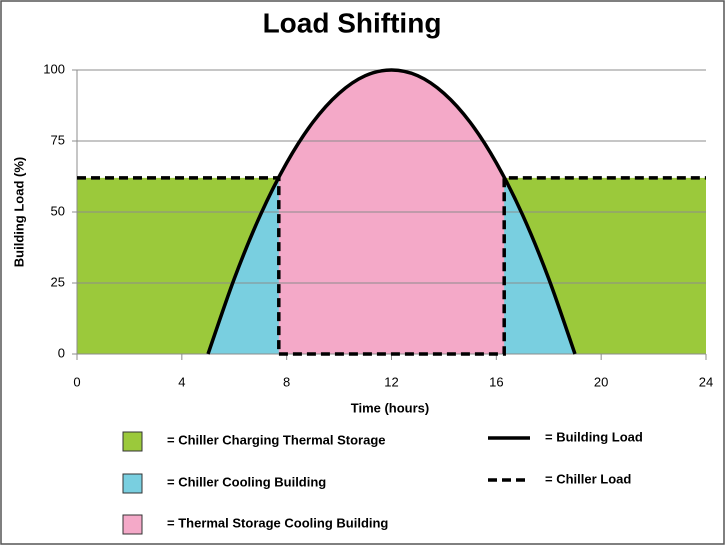 This screenshot has height=546, width=726. Describe the element at coordinates (58, 210) in the screenshot. I see `y-tick-label: 50` at that location.